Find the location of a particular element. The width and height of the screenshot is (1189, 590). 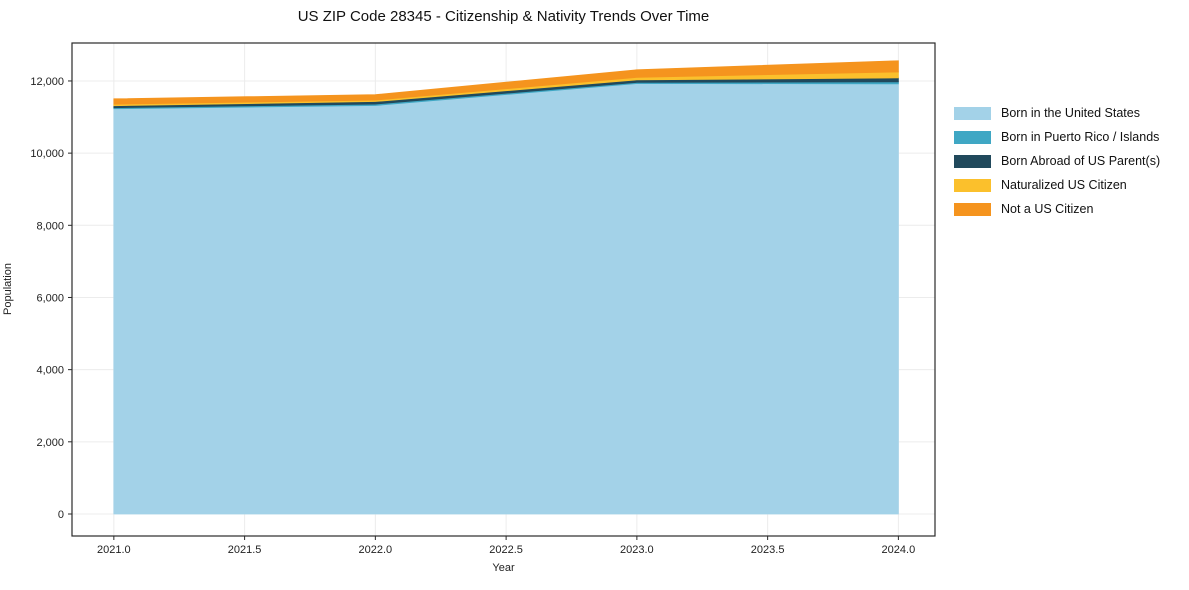

y-tick-label: 8,000 is located at coordinates (50, 226).